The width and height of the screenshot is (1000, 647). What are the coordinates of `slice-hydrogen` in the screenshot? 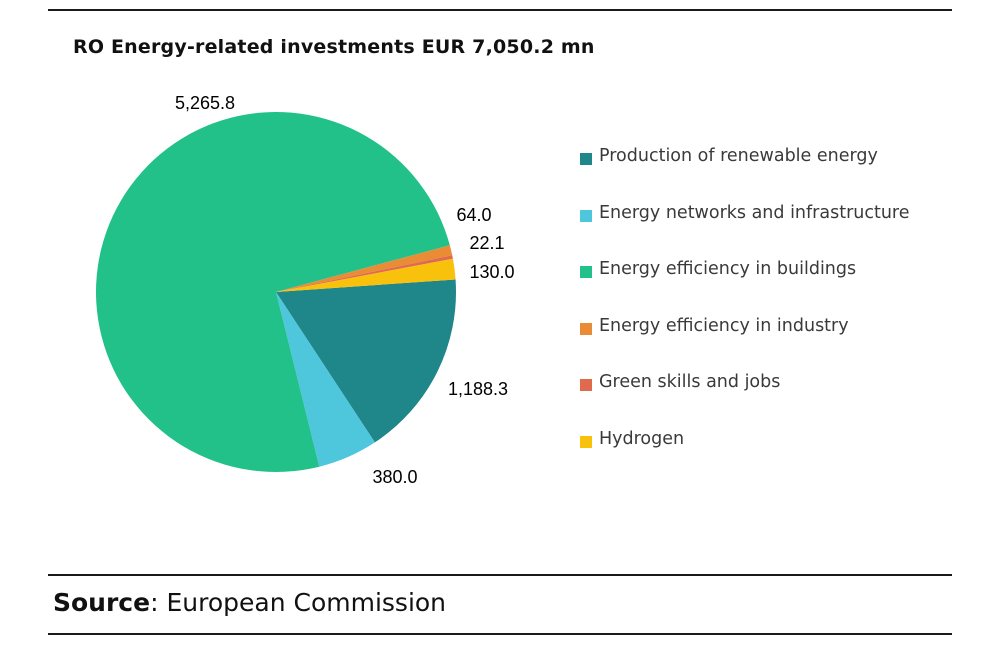 It's located at (366, 275).